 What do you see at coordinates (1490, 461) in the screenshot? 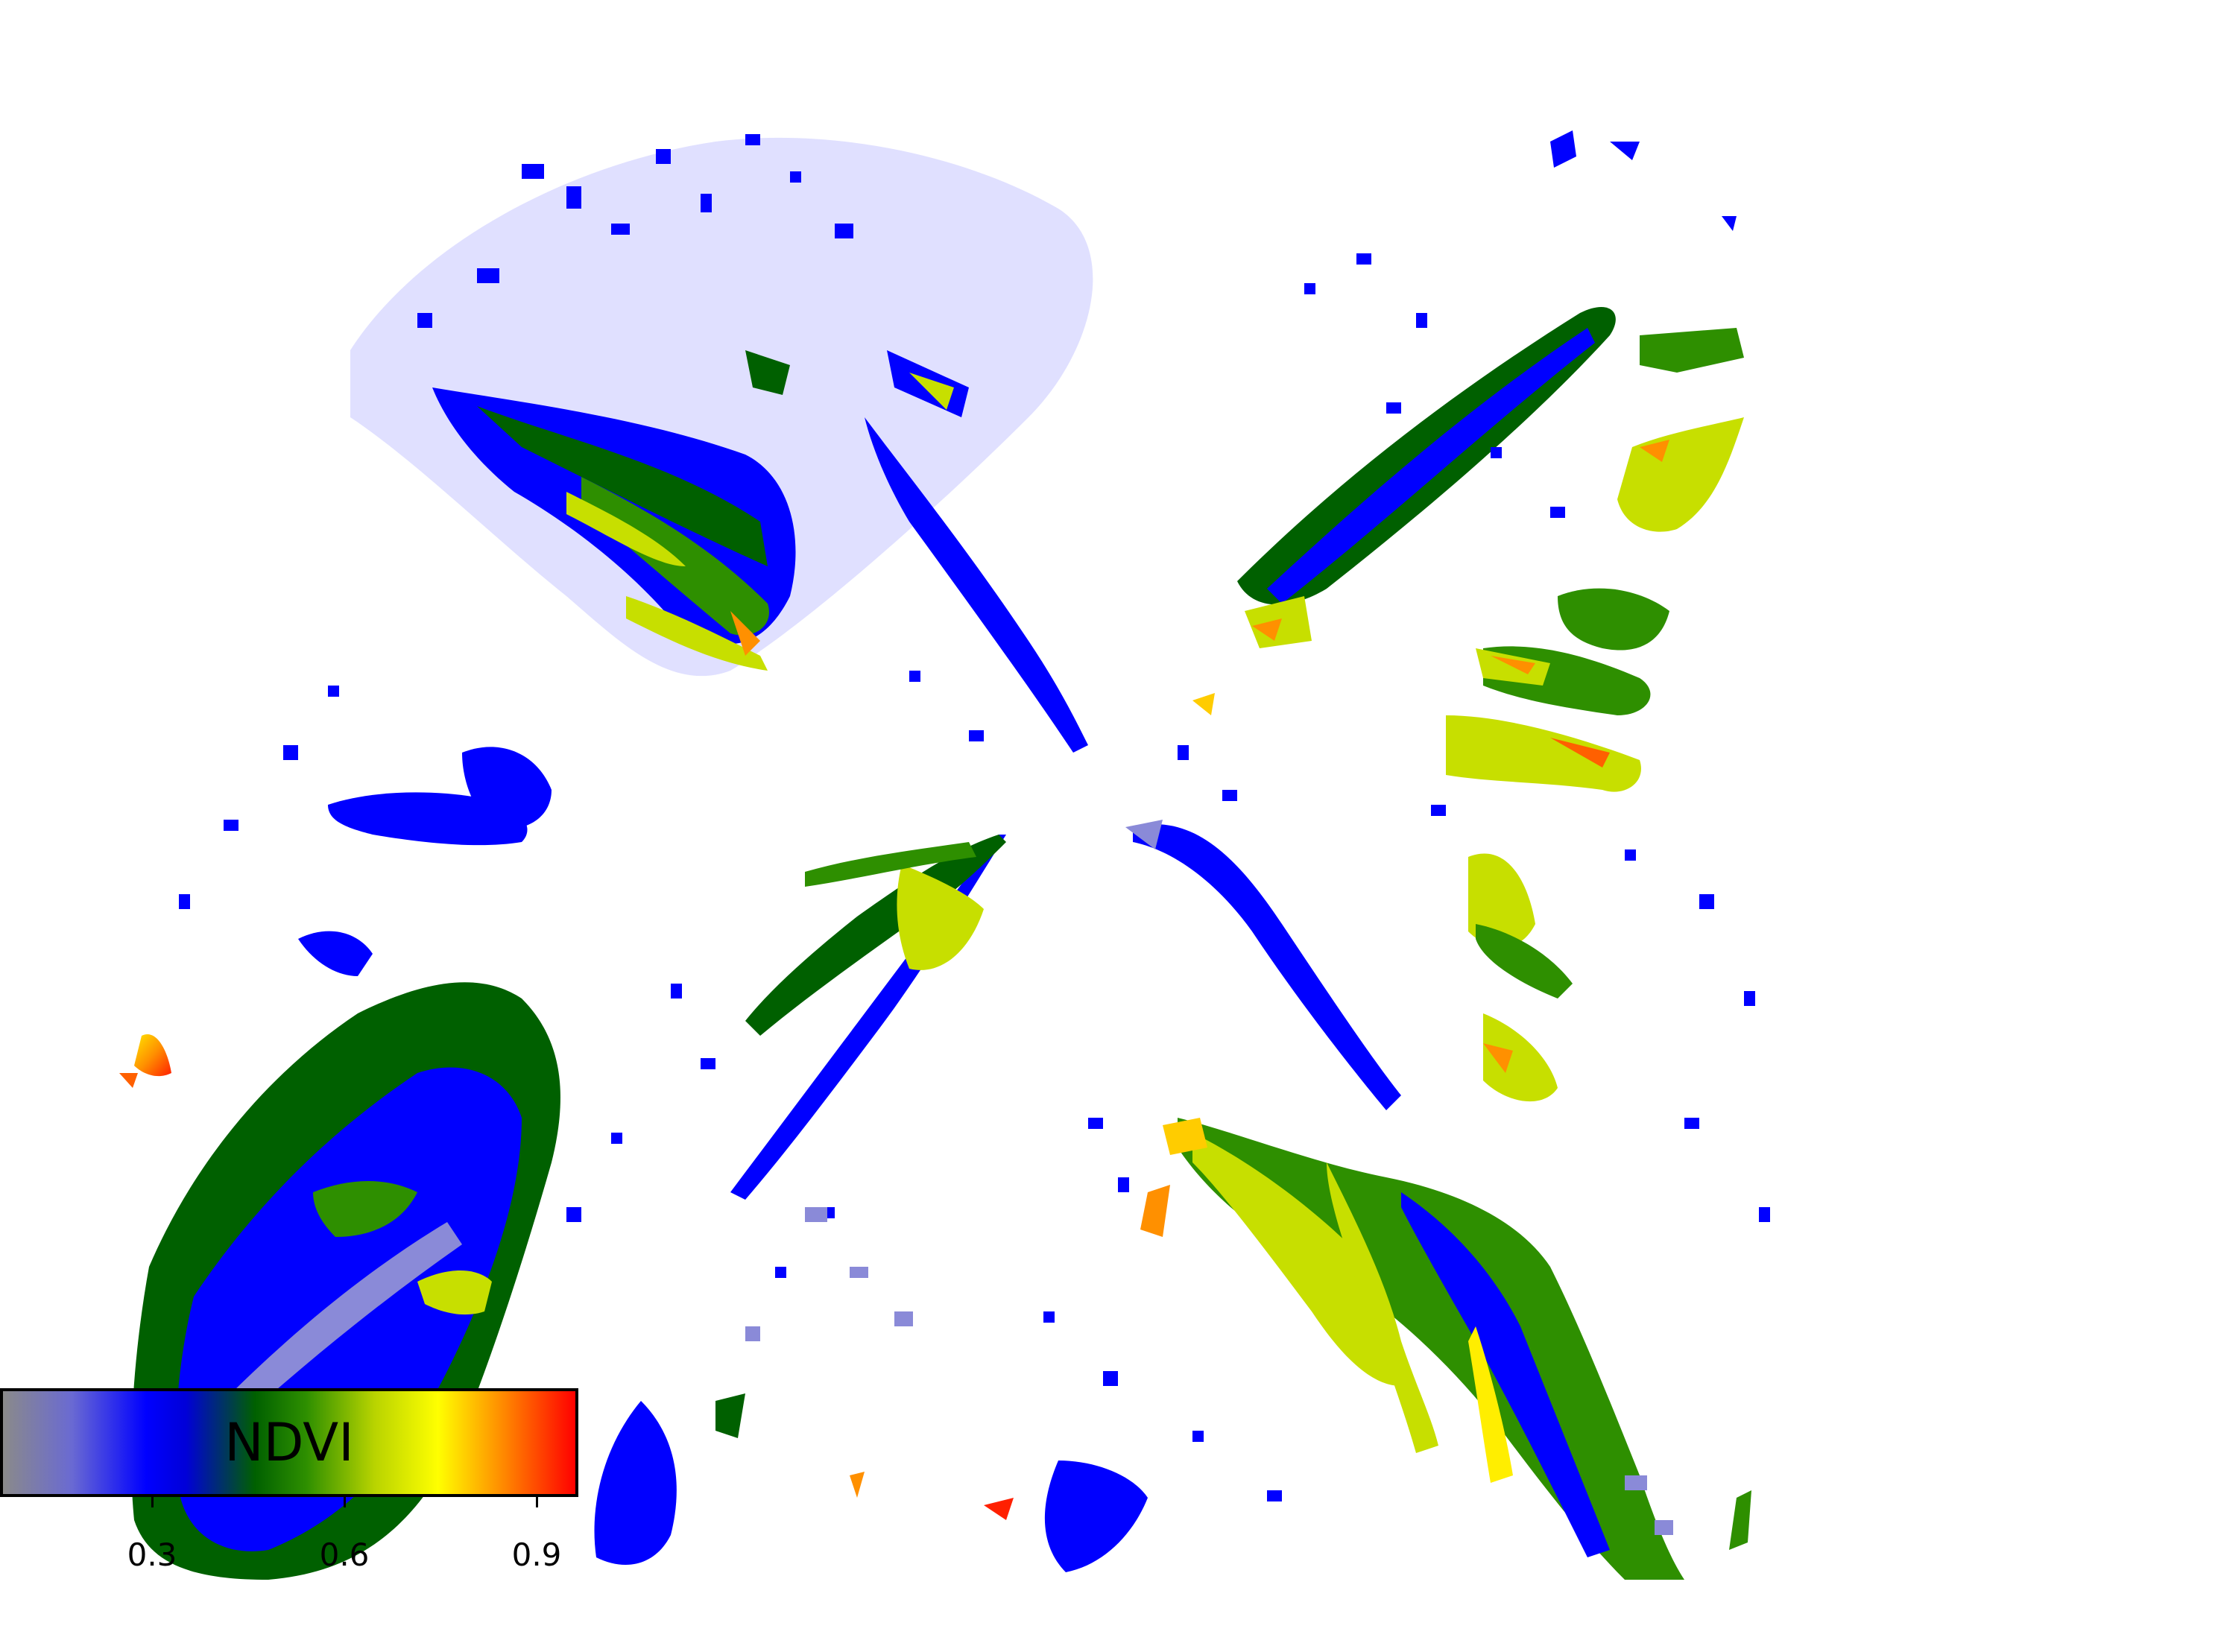
I see `leaf-upper-right` at bounding box center [1490, 461].